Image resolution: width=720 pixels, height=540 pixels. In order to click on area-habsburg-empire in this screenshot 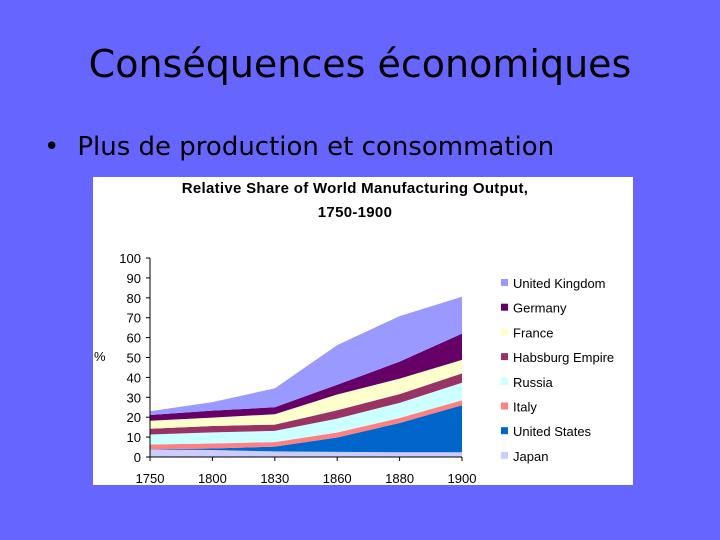, I will do `click(306, 404)`.